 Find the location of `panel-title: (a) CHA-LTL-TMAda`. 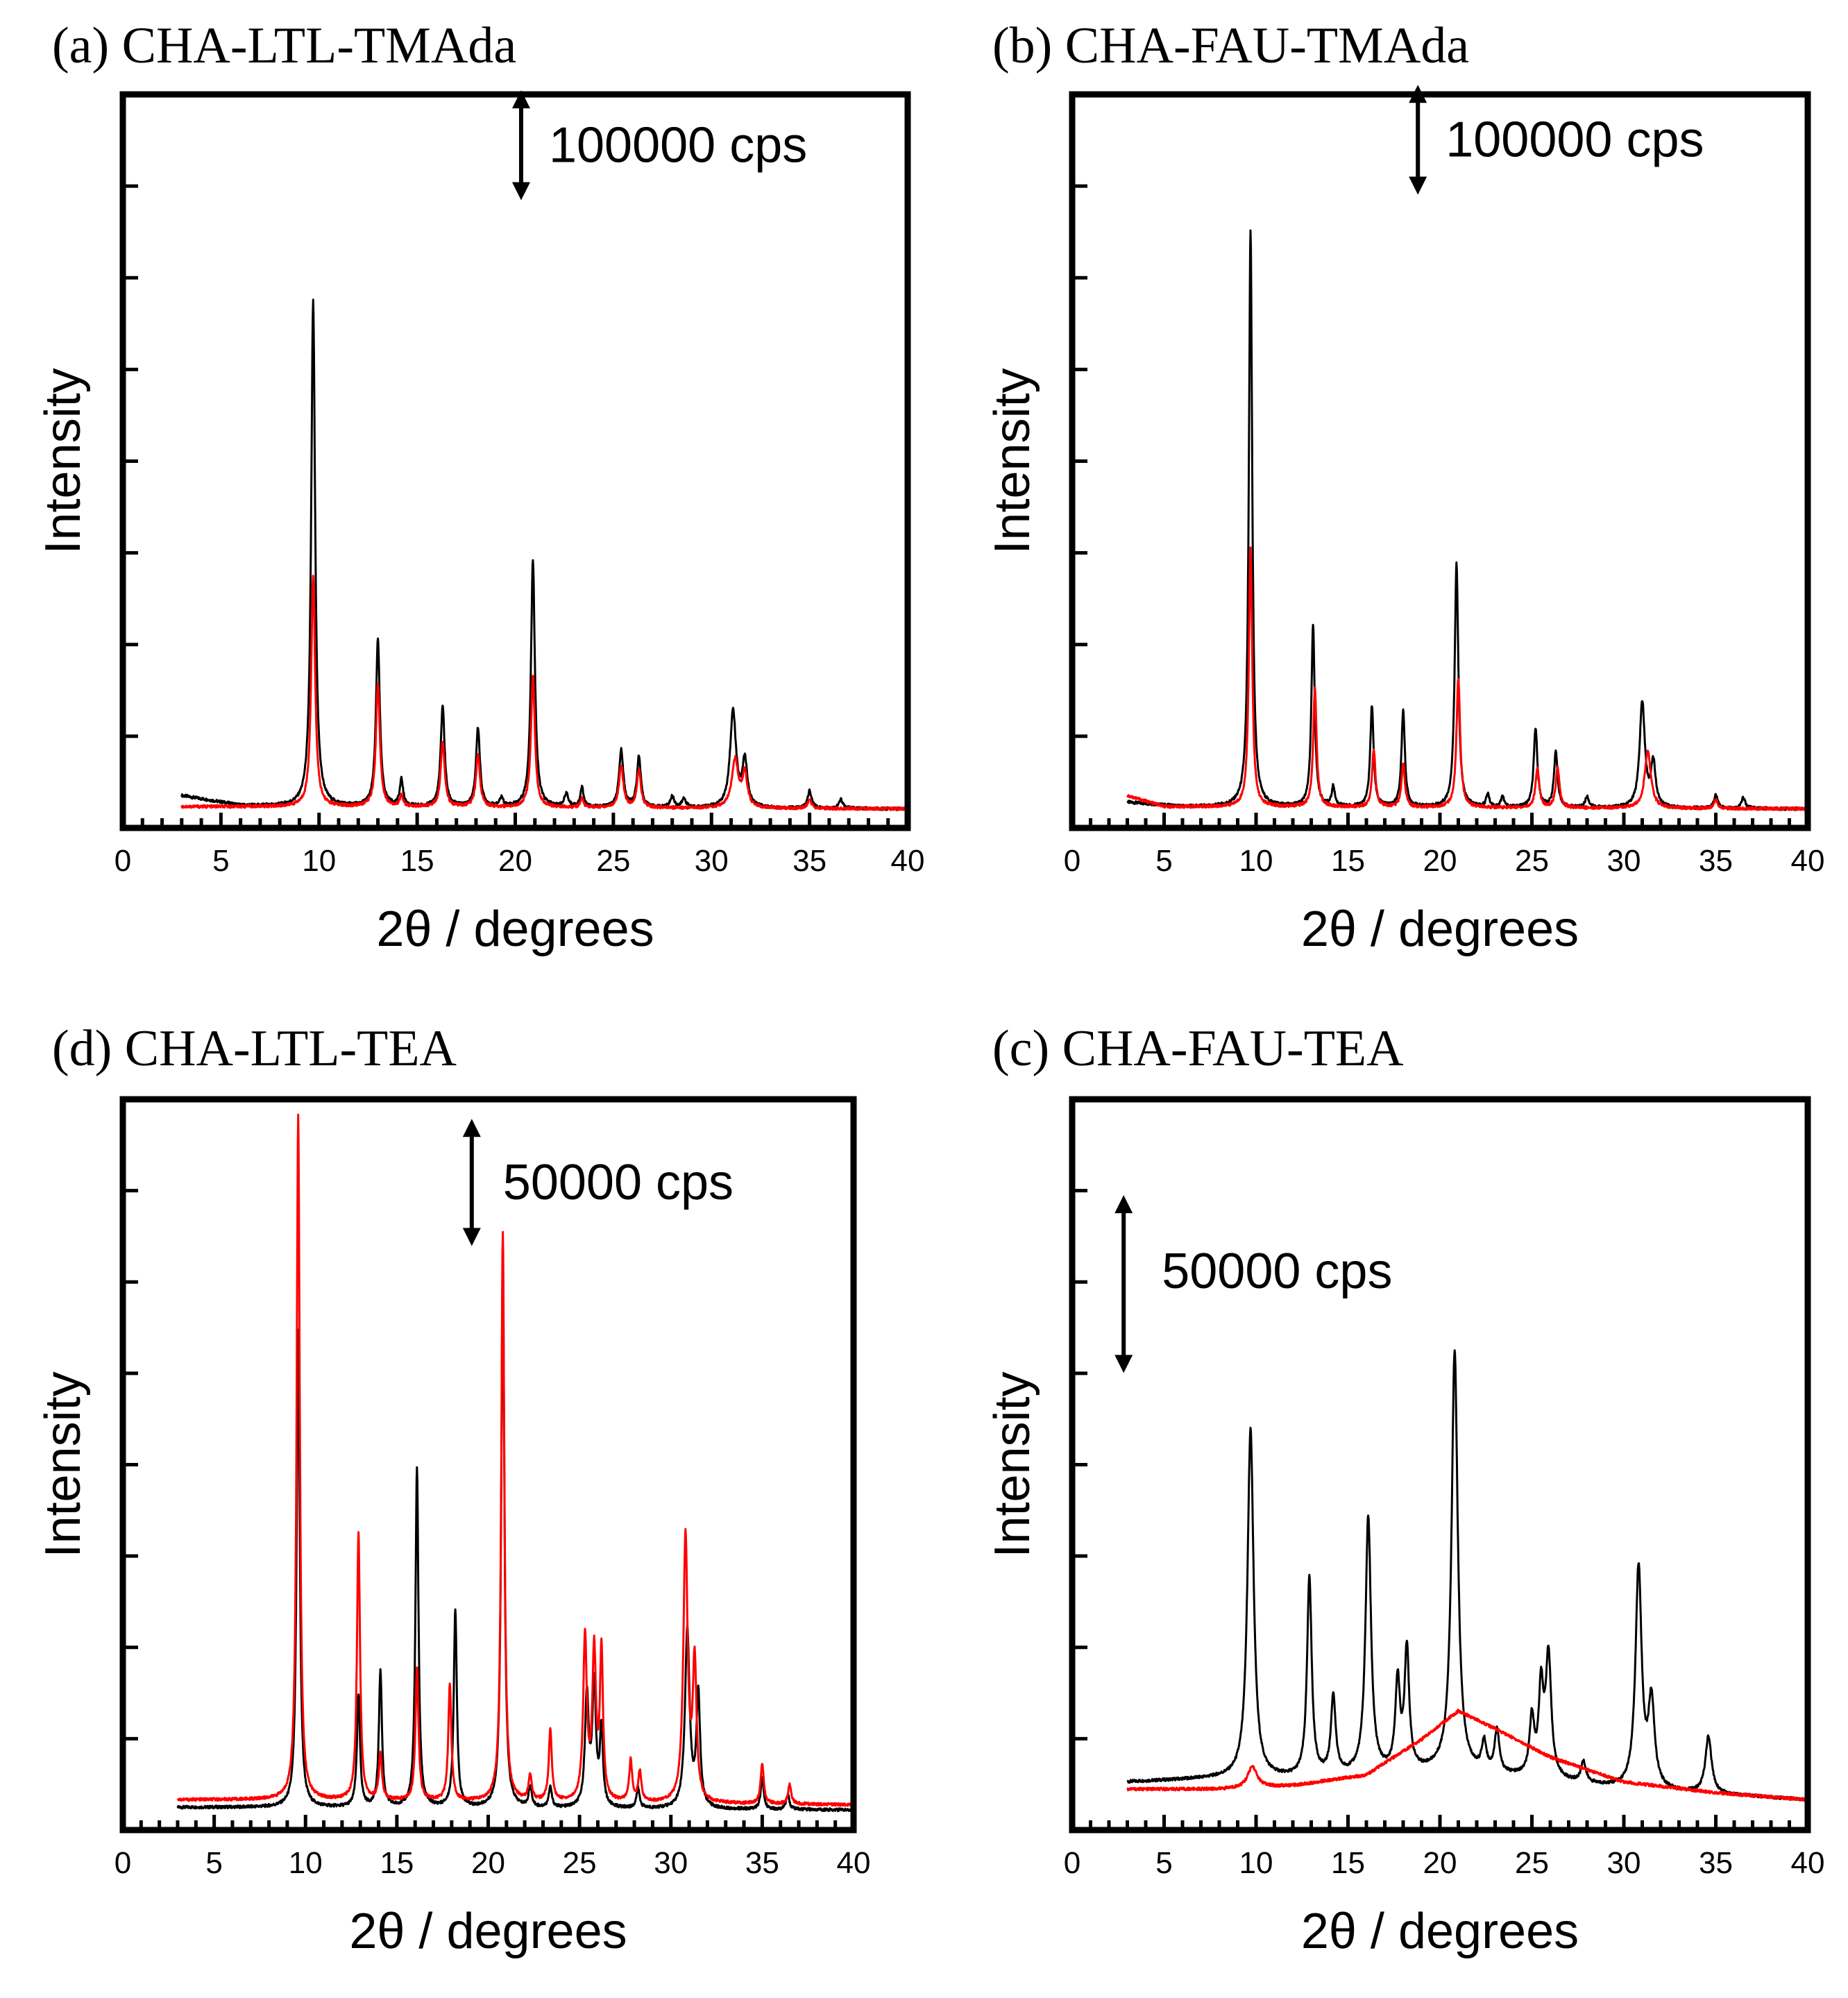

panel-title: (a) CHA-LTL-TMAda is located at coordinates (284, 46).